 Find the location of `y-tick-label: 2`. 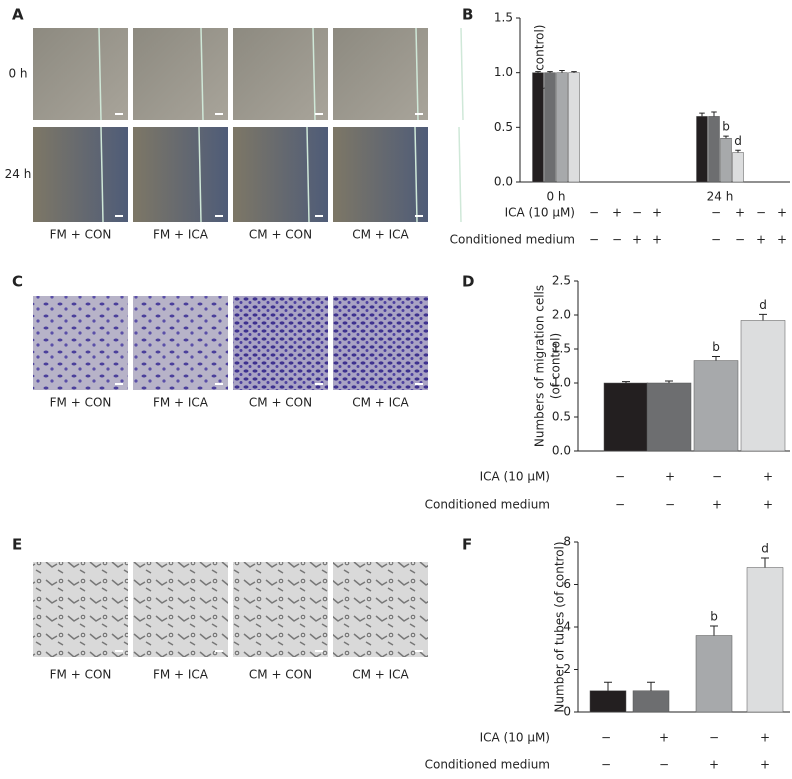

y-tick-label: 2 is located at coordinates (567, 669).